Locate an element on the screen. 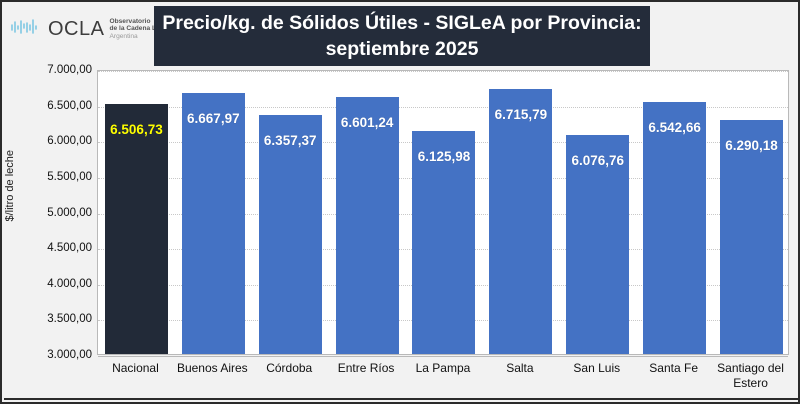 The height and width of the screenshot is (404, 800). bar-slot: 6.357,37 is located at coordinates (290, 212).